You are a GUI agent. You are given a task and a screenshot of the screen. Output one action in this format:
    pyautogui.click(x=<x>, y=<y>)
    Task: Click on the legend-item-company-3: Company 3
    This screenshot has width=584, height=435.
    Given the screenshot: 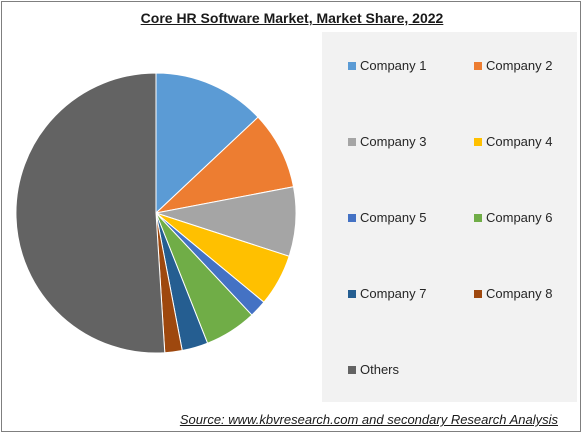 What is the action you would take?
    pyautogui.click(x=387, y=141)
    